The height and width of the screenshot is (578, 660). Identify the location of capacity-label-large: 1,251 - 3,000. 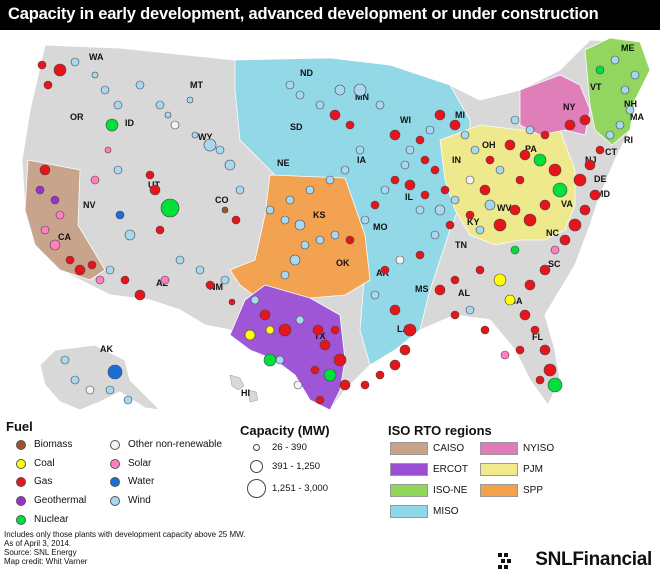
(300, 488).